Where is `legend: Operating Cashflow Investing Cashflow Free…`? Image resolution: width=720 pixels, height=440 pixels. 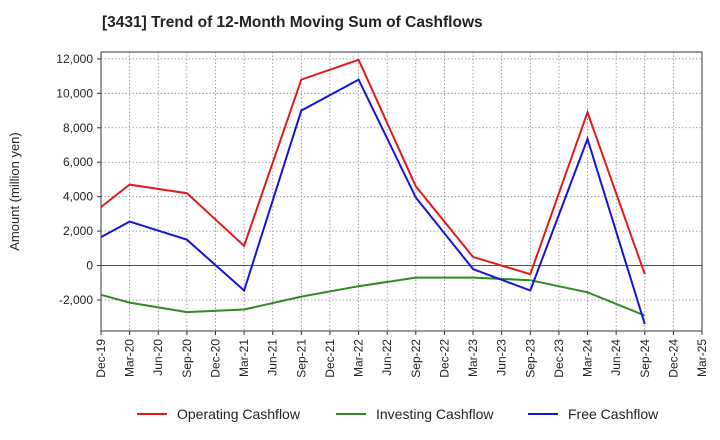
legend: Operating Cashflow Investing Cashflow Free… is located at coordinates (398, 414).